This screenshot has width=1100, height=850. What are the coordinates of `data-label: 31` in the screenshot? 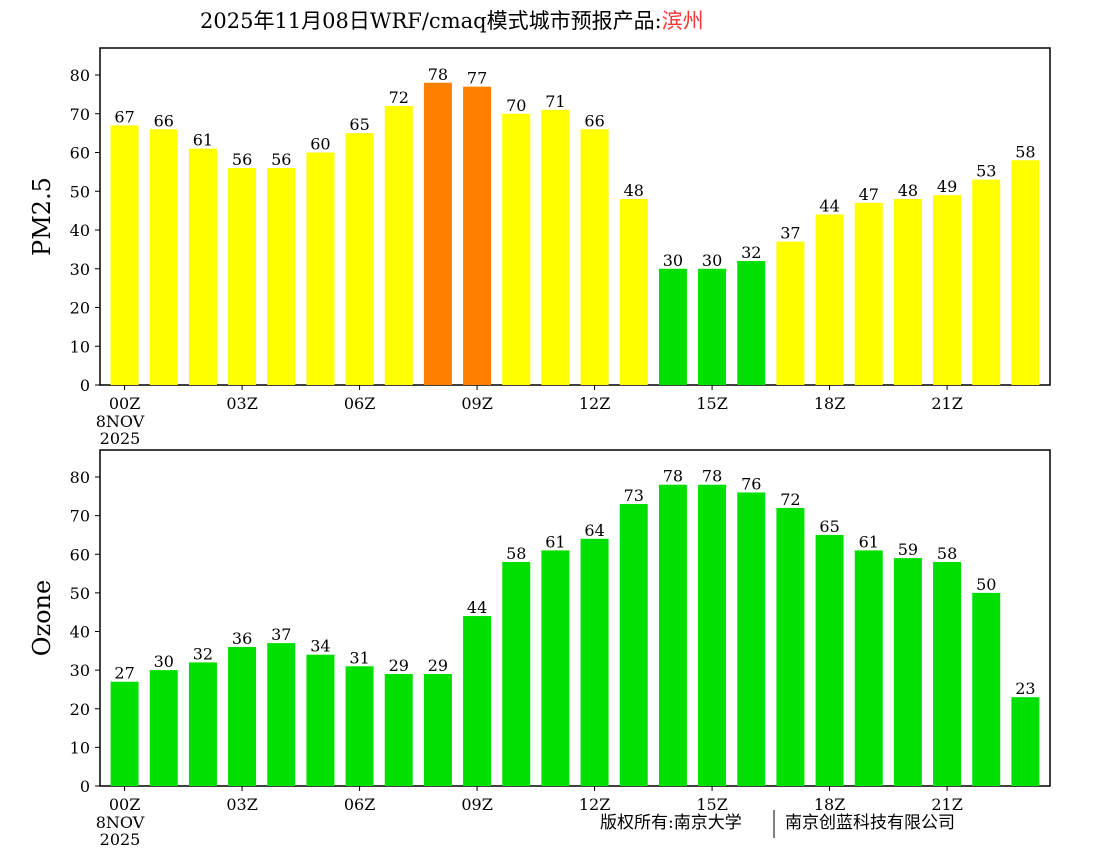 It's located at (359, 657).